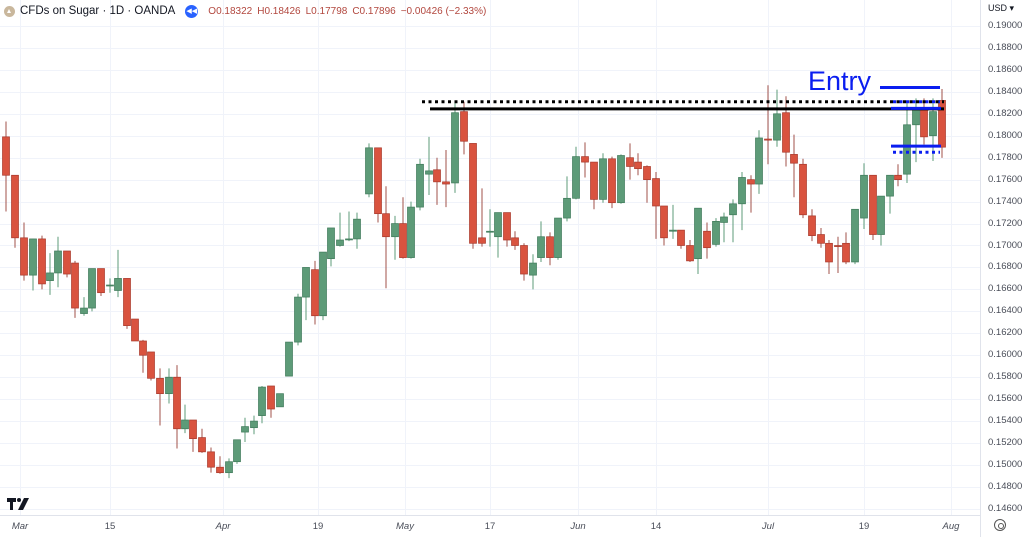 This screenshot has height=538, width=1024. Describe the element at coordinates (1005, 355) in the screenshot. I see `price-label: 0.16000` at that location.